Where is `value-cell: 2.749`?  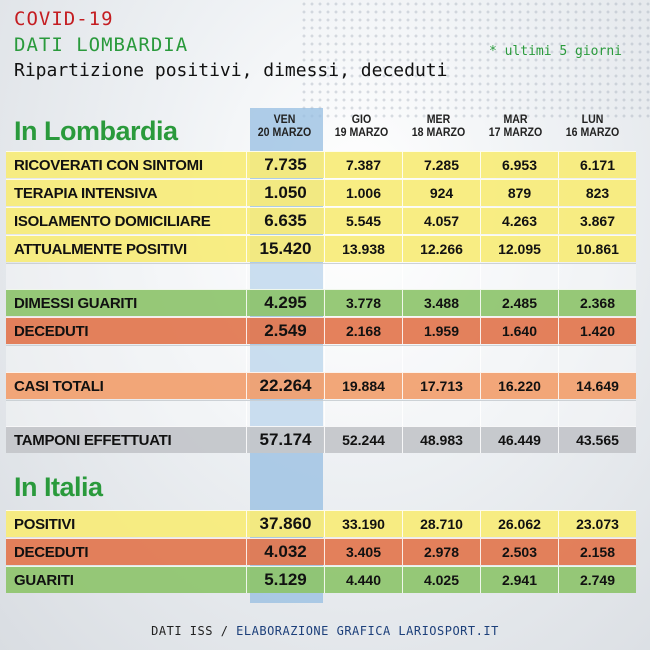 value-cell: 2.749 is located at coordinates (597, 580).